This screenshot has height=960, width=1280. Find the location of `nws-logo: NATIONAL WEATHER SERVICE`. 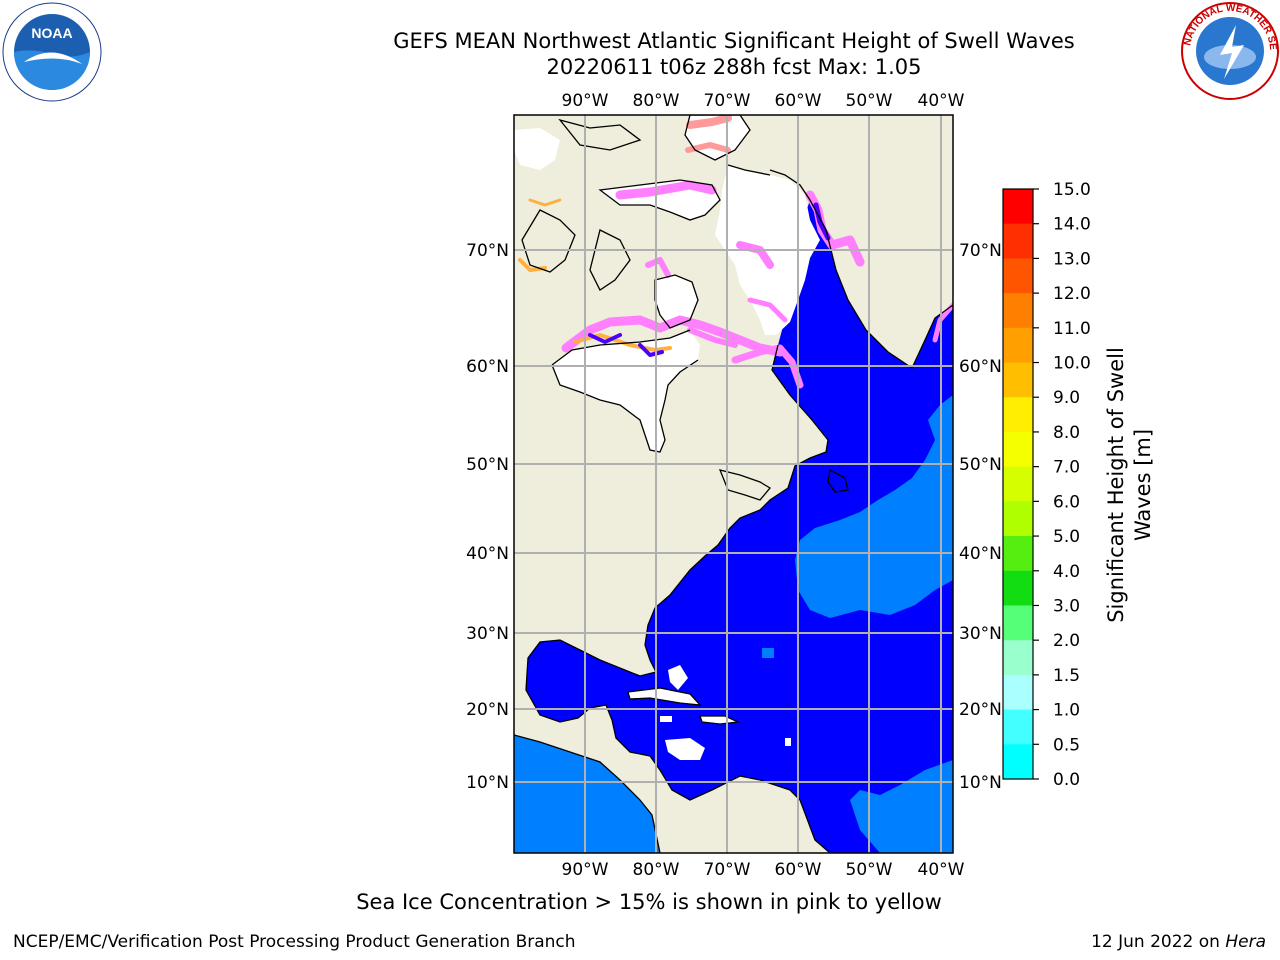

nws-logo: NATIONAL WEATHER SERVICE is located at coordinates (1229, 50).